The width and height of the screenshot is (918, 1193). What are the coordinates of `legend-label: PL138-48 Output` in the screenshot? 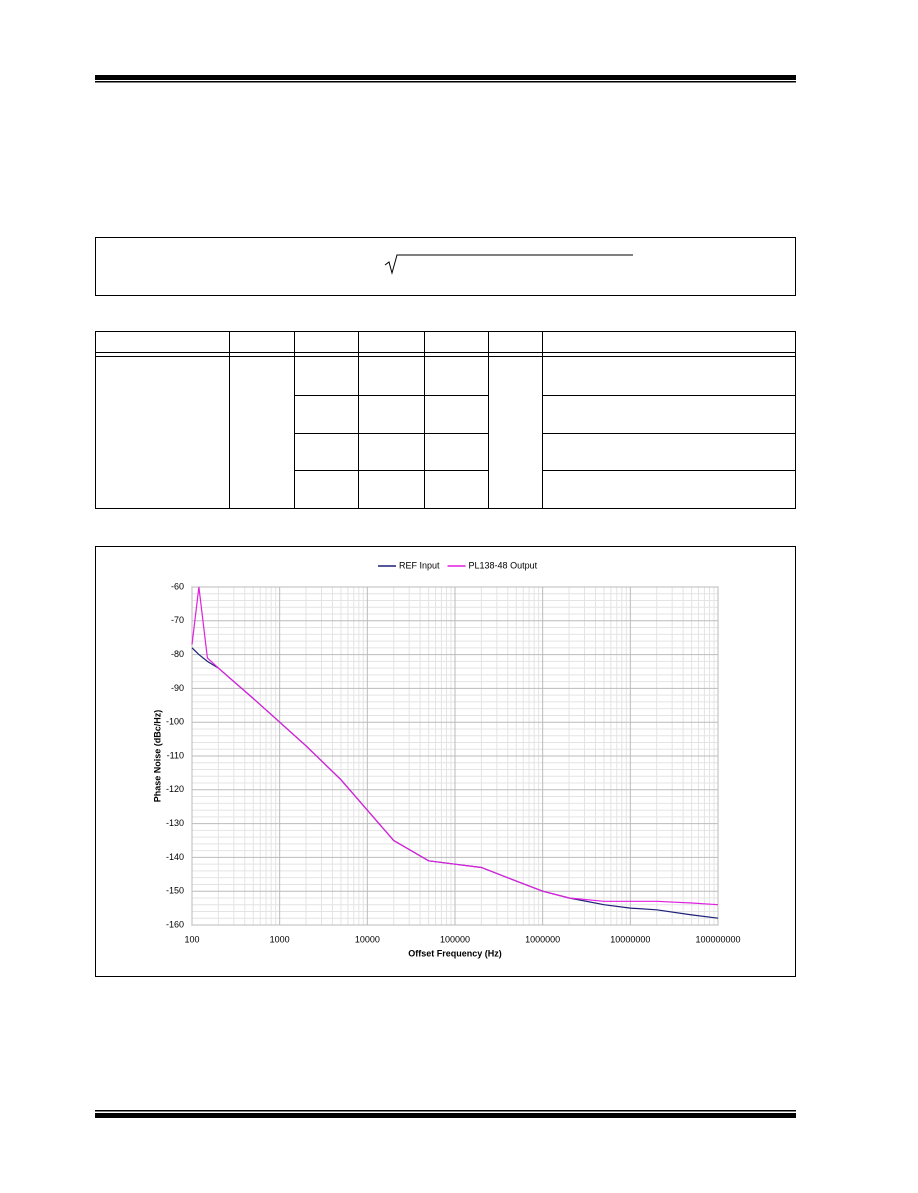 It's located at (503, 565).